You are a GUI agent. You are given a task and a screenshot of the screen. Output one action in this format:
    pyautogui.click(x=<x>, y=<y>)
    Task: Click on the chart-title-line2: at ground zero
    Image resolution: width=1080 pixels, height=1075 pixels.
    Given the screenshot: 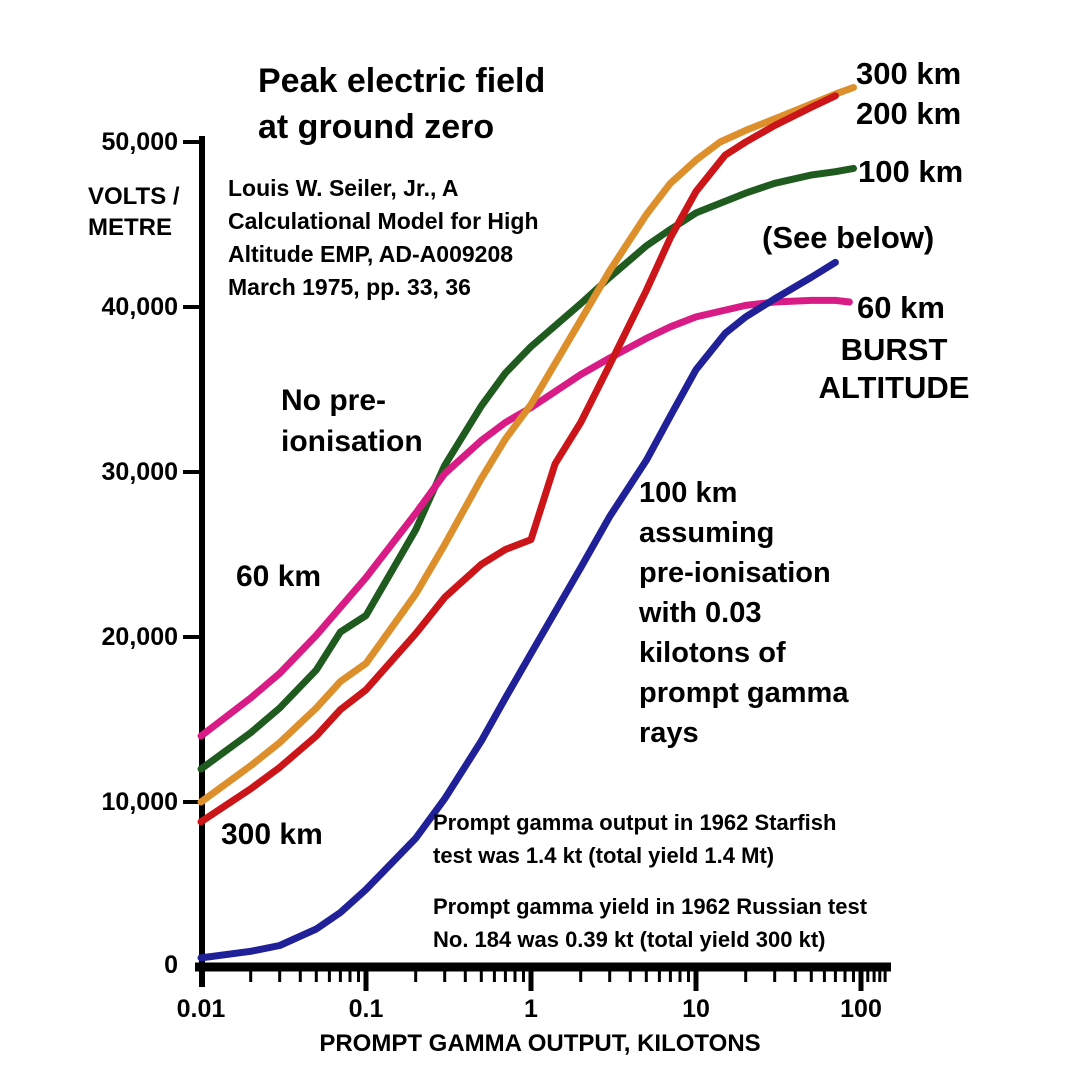 What is the action you would take?
    pyautogui.click(x=376, y=127)
    